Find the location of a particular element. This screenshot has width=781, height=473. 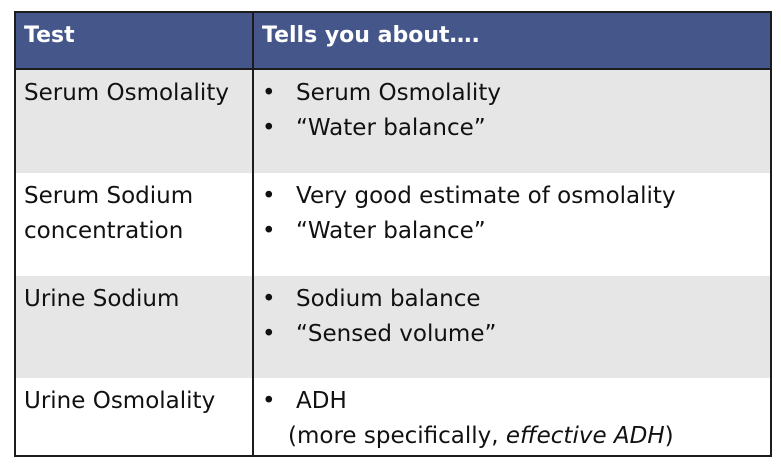

test-name: Serum Sodium is located at coordinates (109, 196).